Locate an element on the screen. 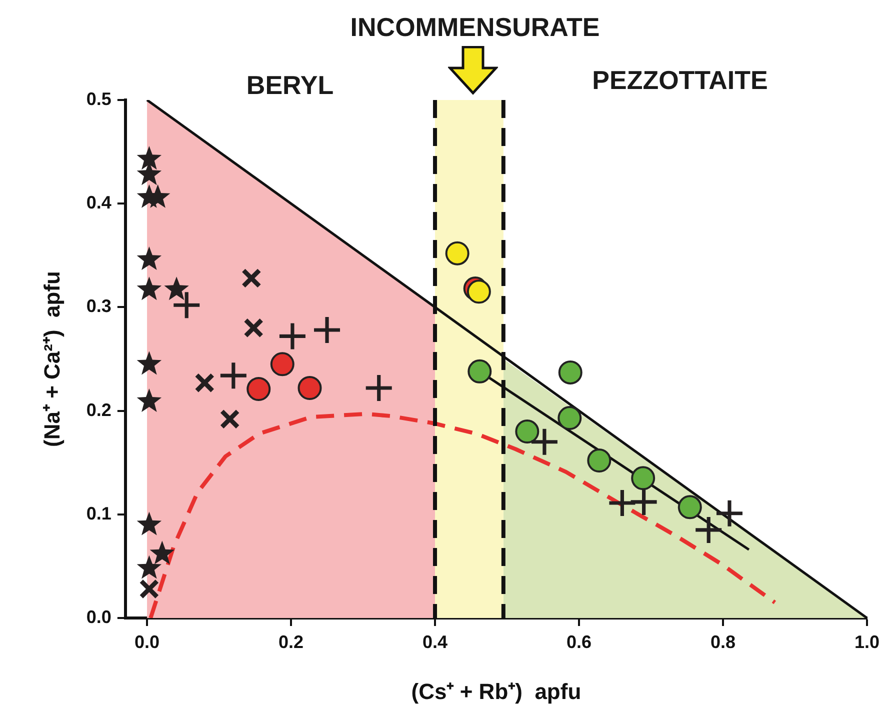 This screenshot has width=891, height=728. y-tick-label: 0.0 is located at coordinates (99, 616).